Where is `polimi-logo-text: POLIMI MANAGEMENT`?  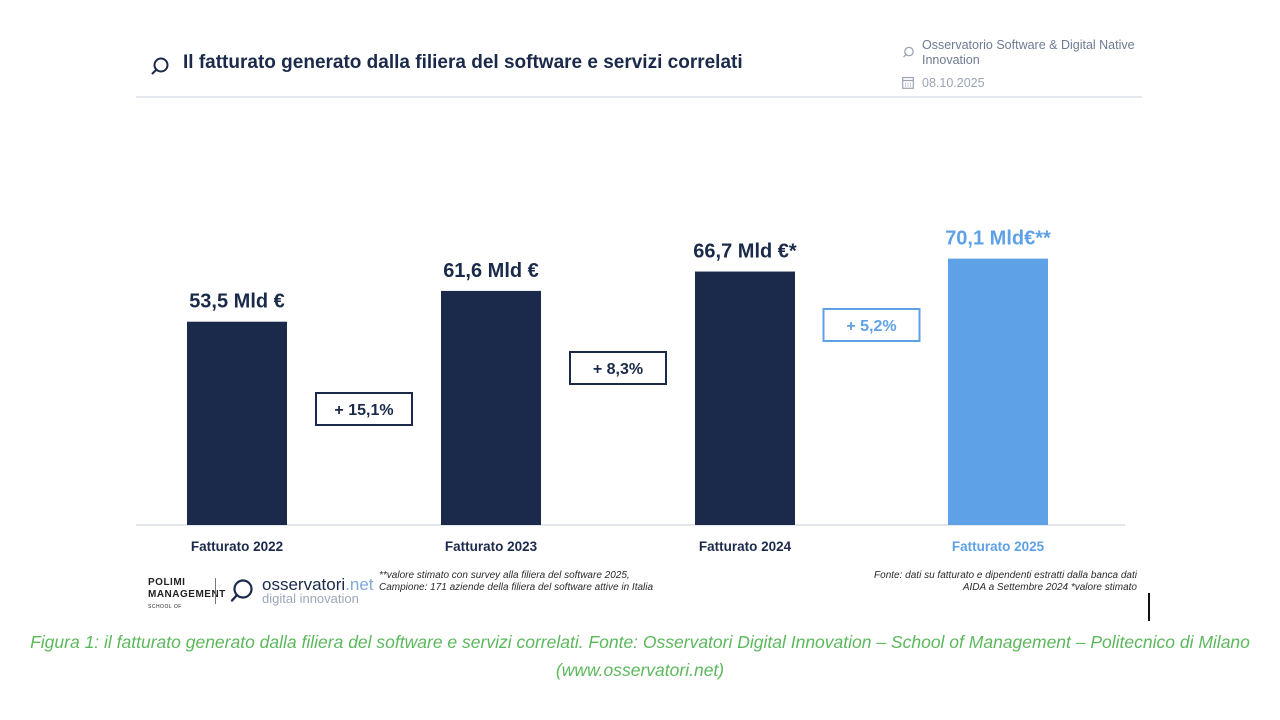 polimi-logo-text: POLIMI MANAGEMENT is located at coordinates (187, 588).